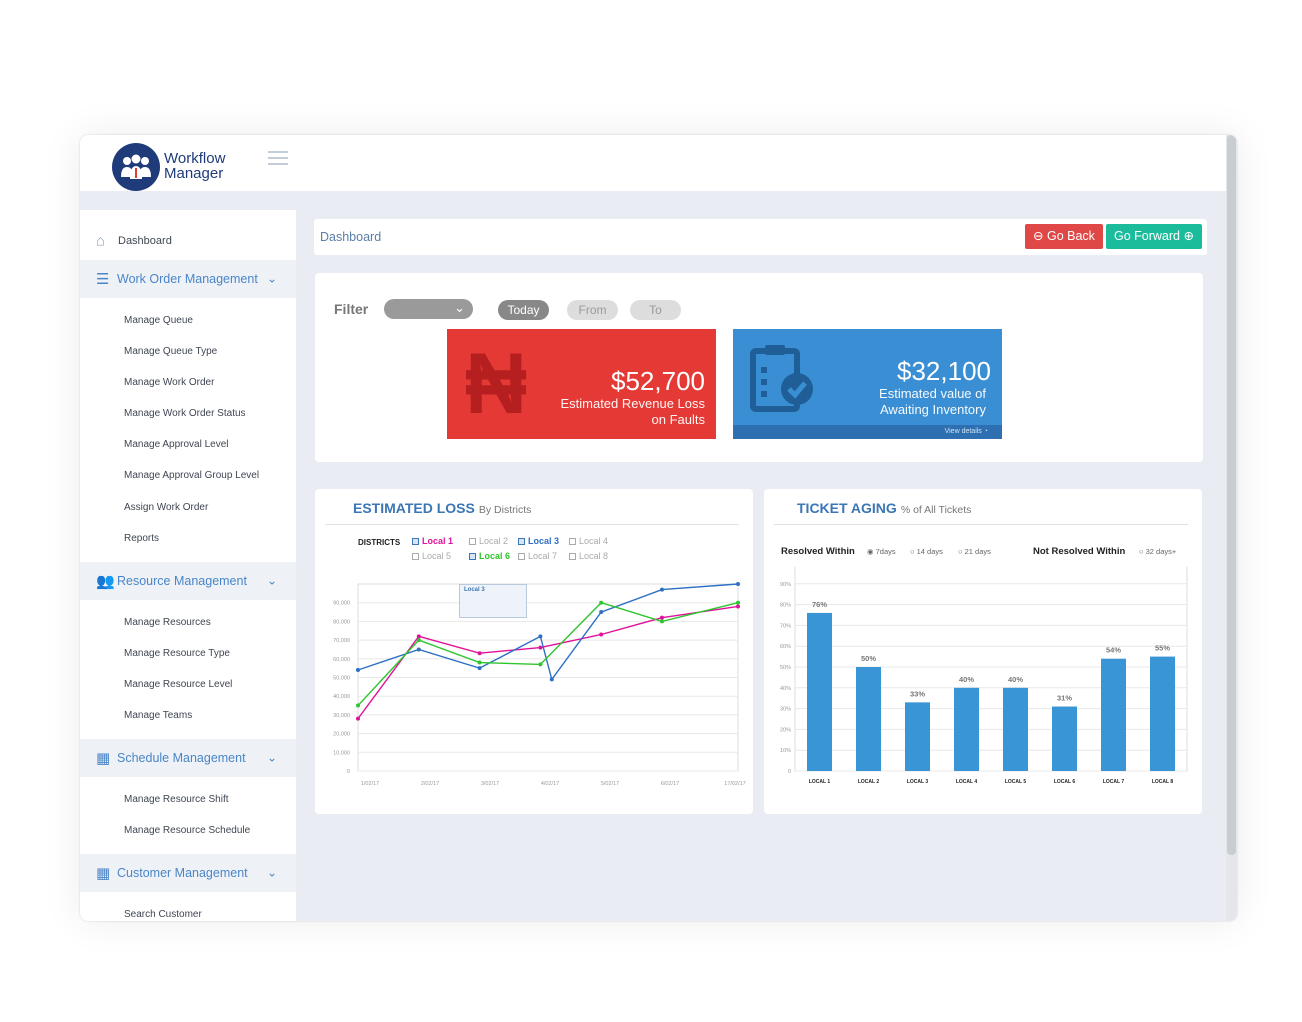 This screenshot has height=1022, width=1302. Describe the element at coordinates (496, 384) in the screenshot. I see `naira-icon: ₦` at that location.